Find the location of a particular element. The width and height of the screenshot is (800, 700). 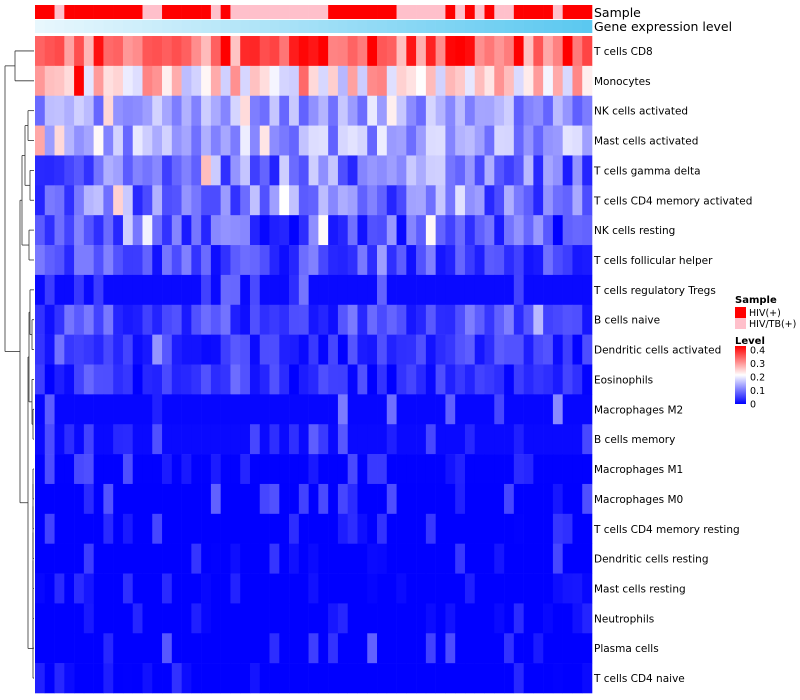

row-label: Neutrophils is located at coordinates (624, 619).